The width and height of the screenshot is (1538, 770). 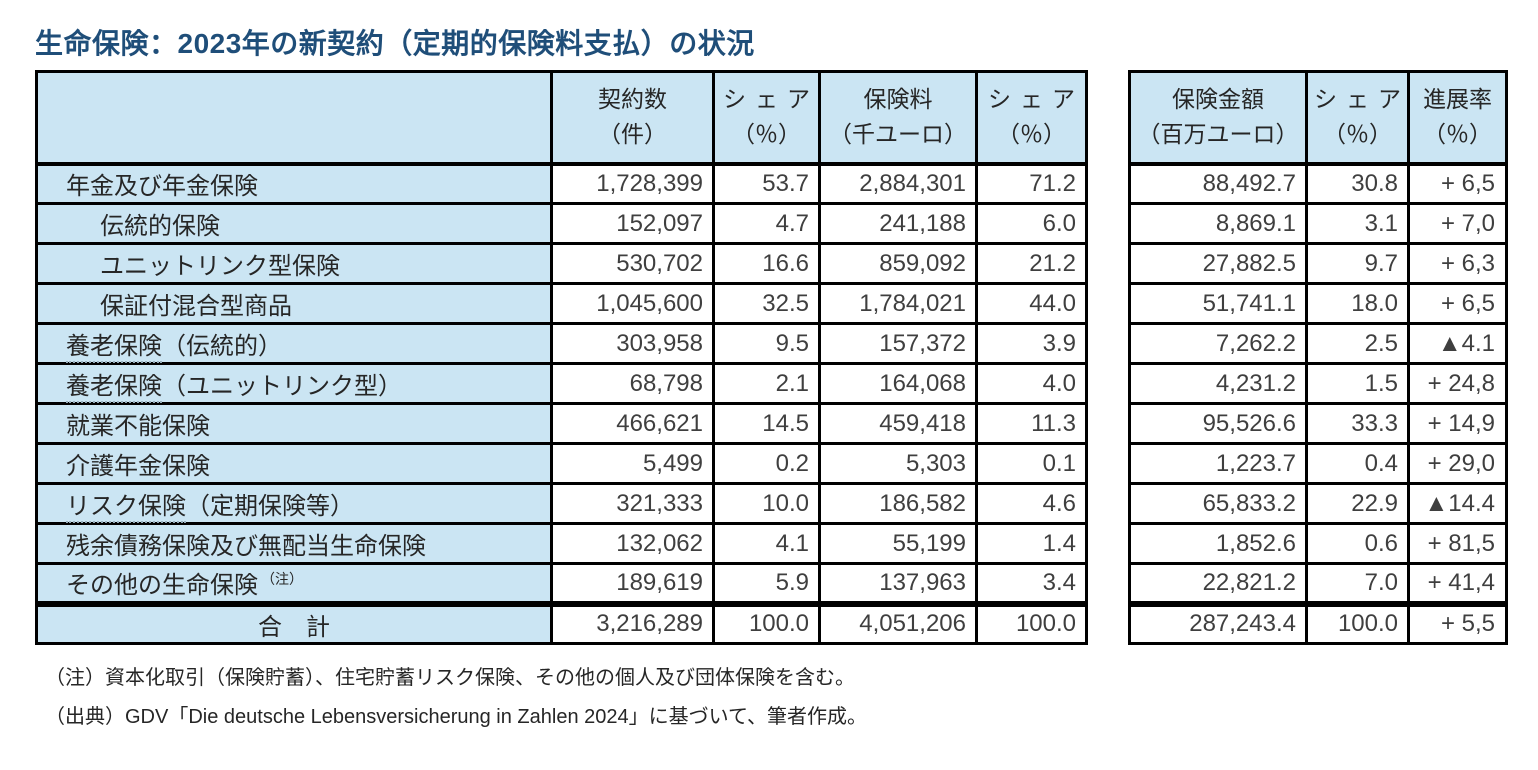 I want to click on share-value: 44.0, so click(x=1031, y=303).